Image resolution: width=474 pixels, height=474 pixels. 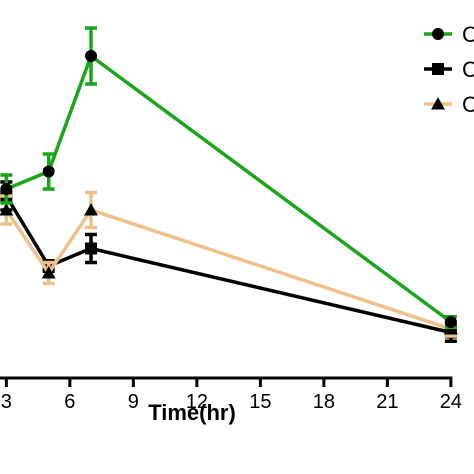 What do you see at coordinates (387, 402) in the screenshot?
I see `x-tick-label: 21` at bounding box center [387, 402].